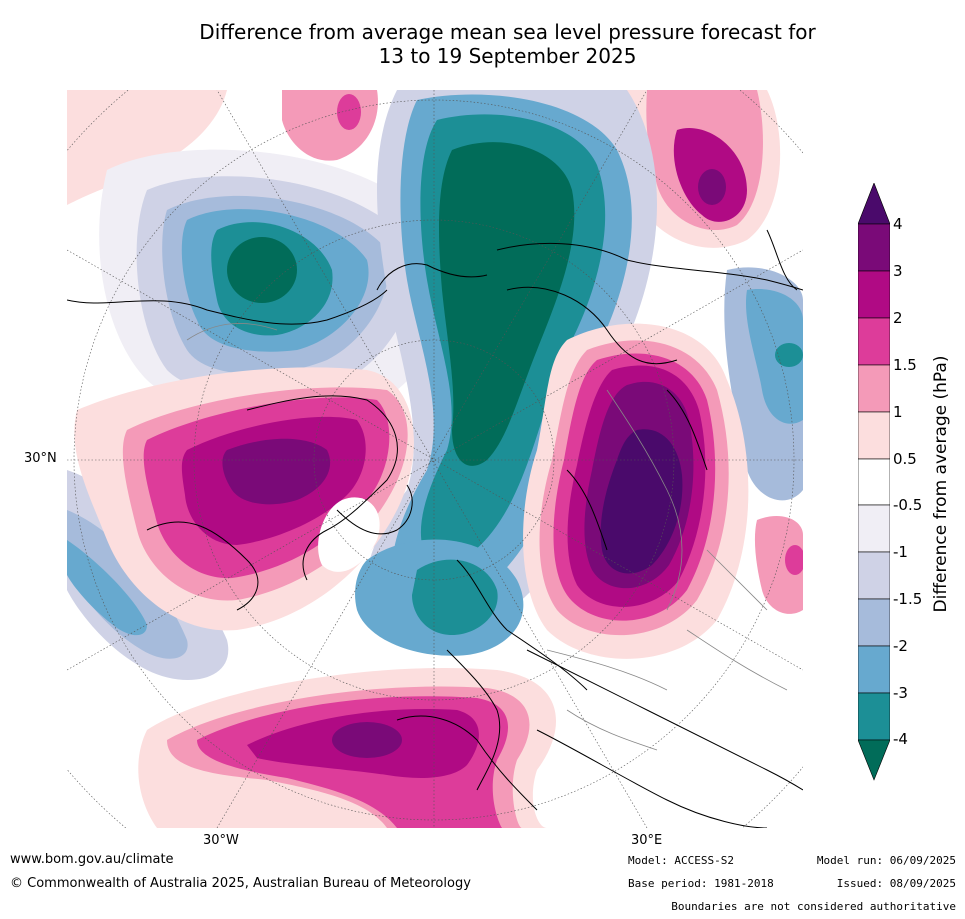  What do you see at coordinates (898, 224) in the screenshot?
I see `colorbar-tick: 4` at bounding box center [898, 224].